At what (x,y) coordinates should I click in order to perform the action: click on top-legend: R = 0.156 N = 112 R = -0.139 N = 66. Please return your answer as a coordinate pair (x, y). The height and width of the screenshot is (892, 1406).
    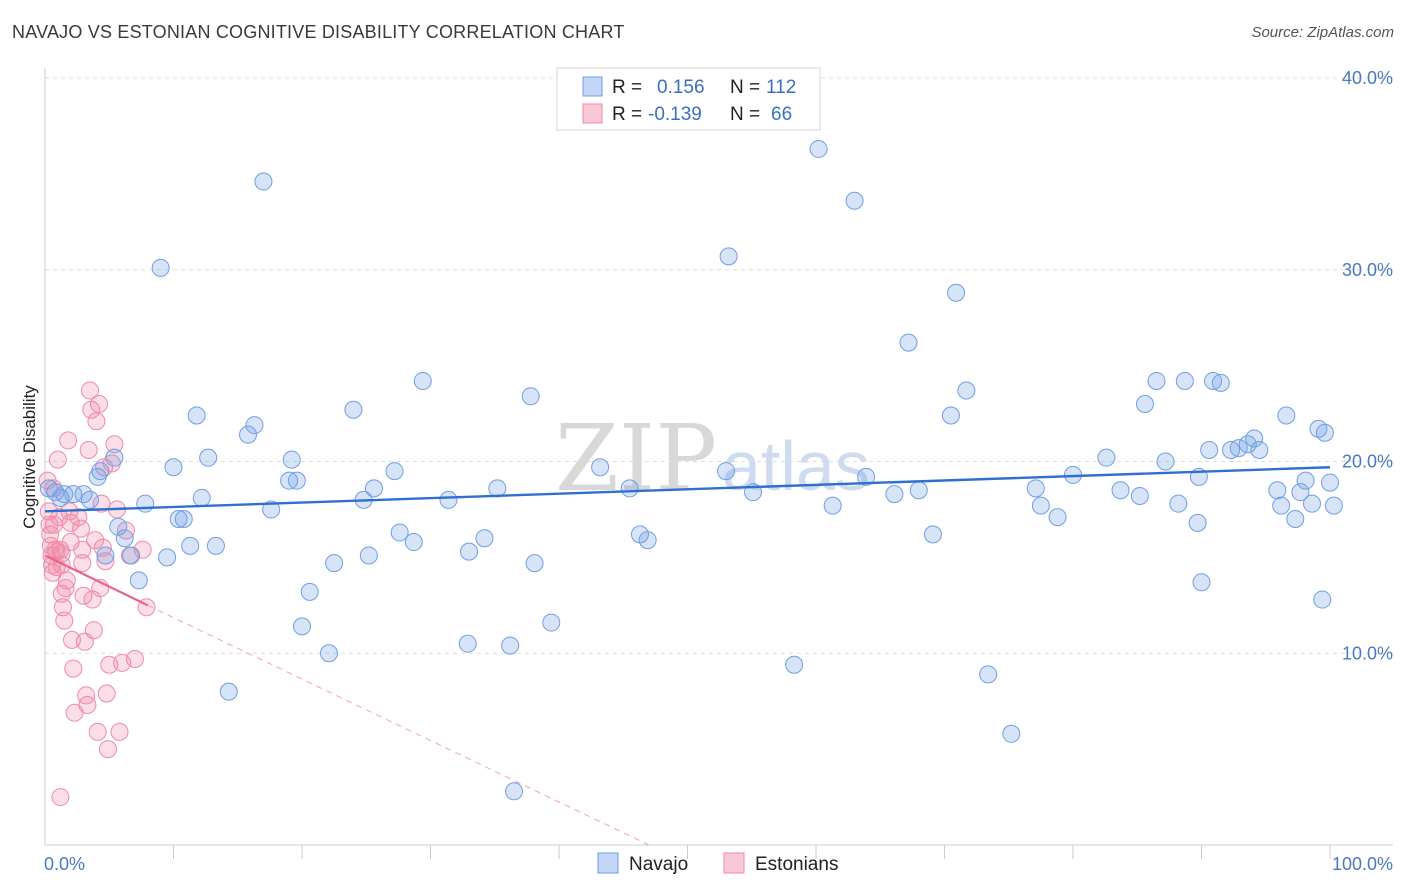
    Looking at the image, I should click on (688, 99).